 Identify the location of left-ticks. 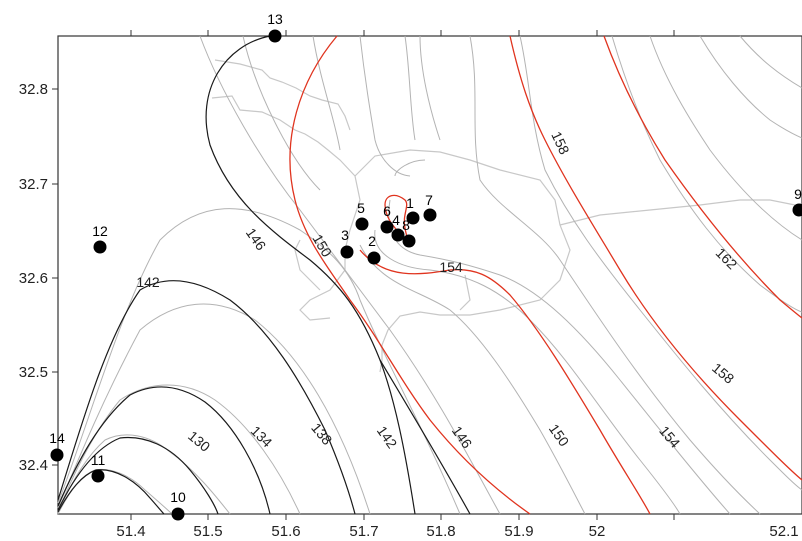
(55, 277).